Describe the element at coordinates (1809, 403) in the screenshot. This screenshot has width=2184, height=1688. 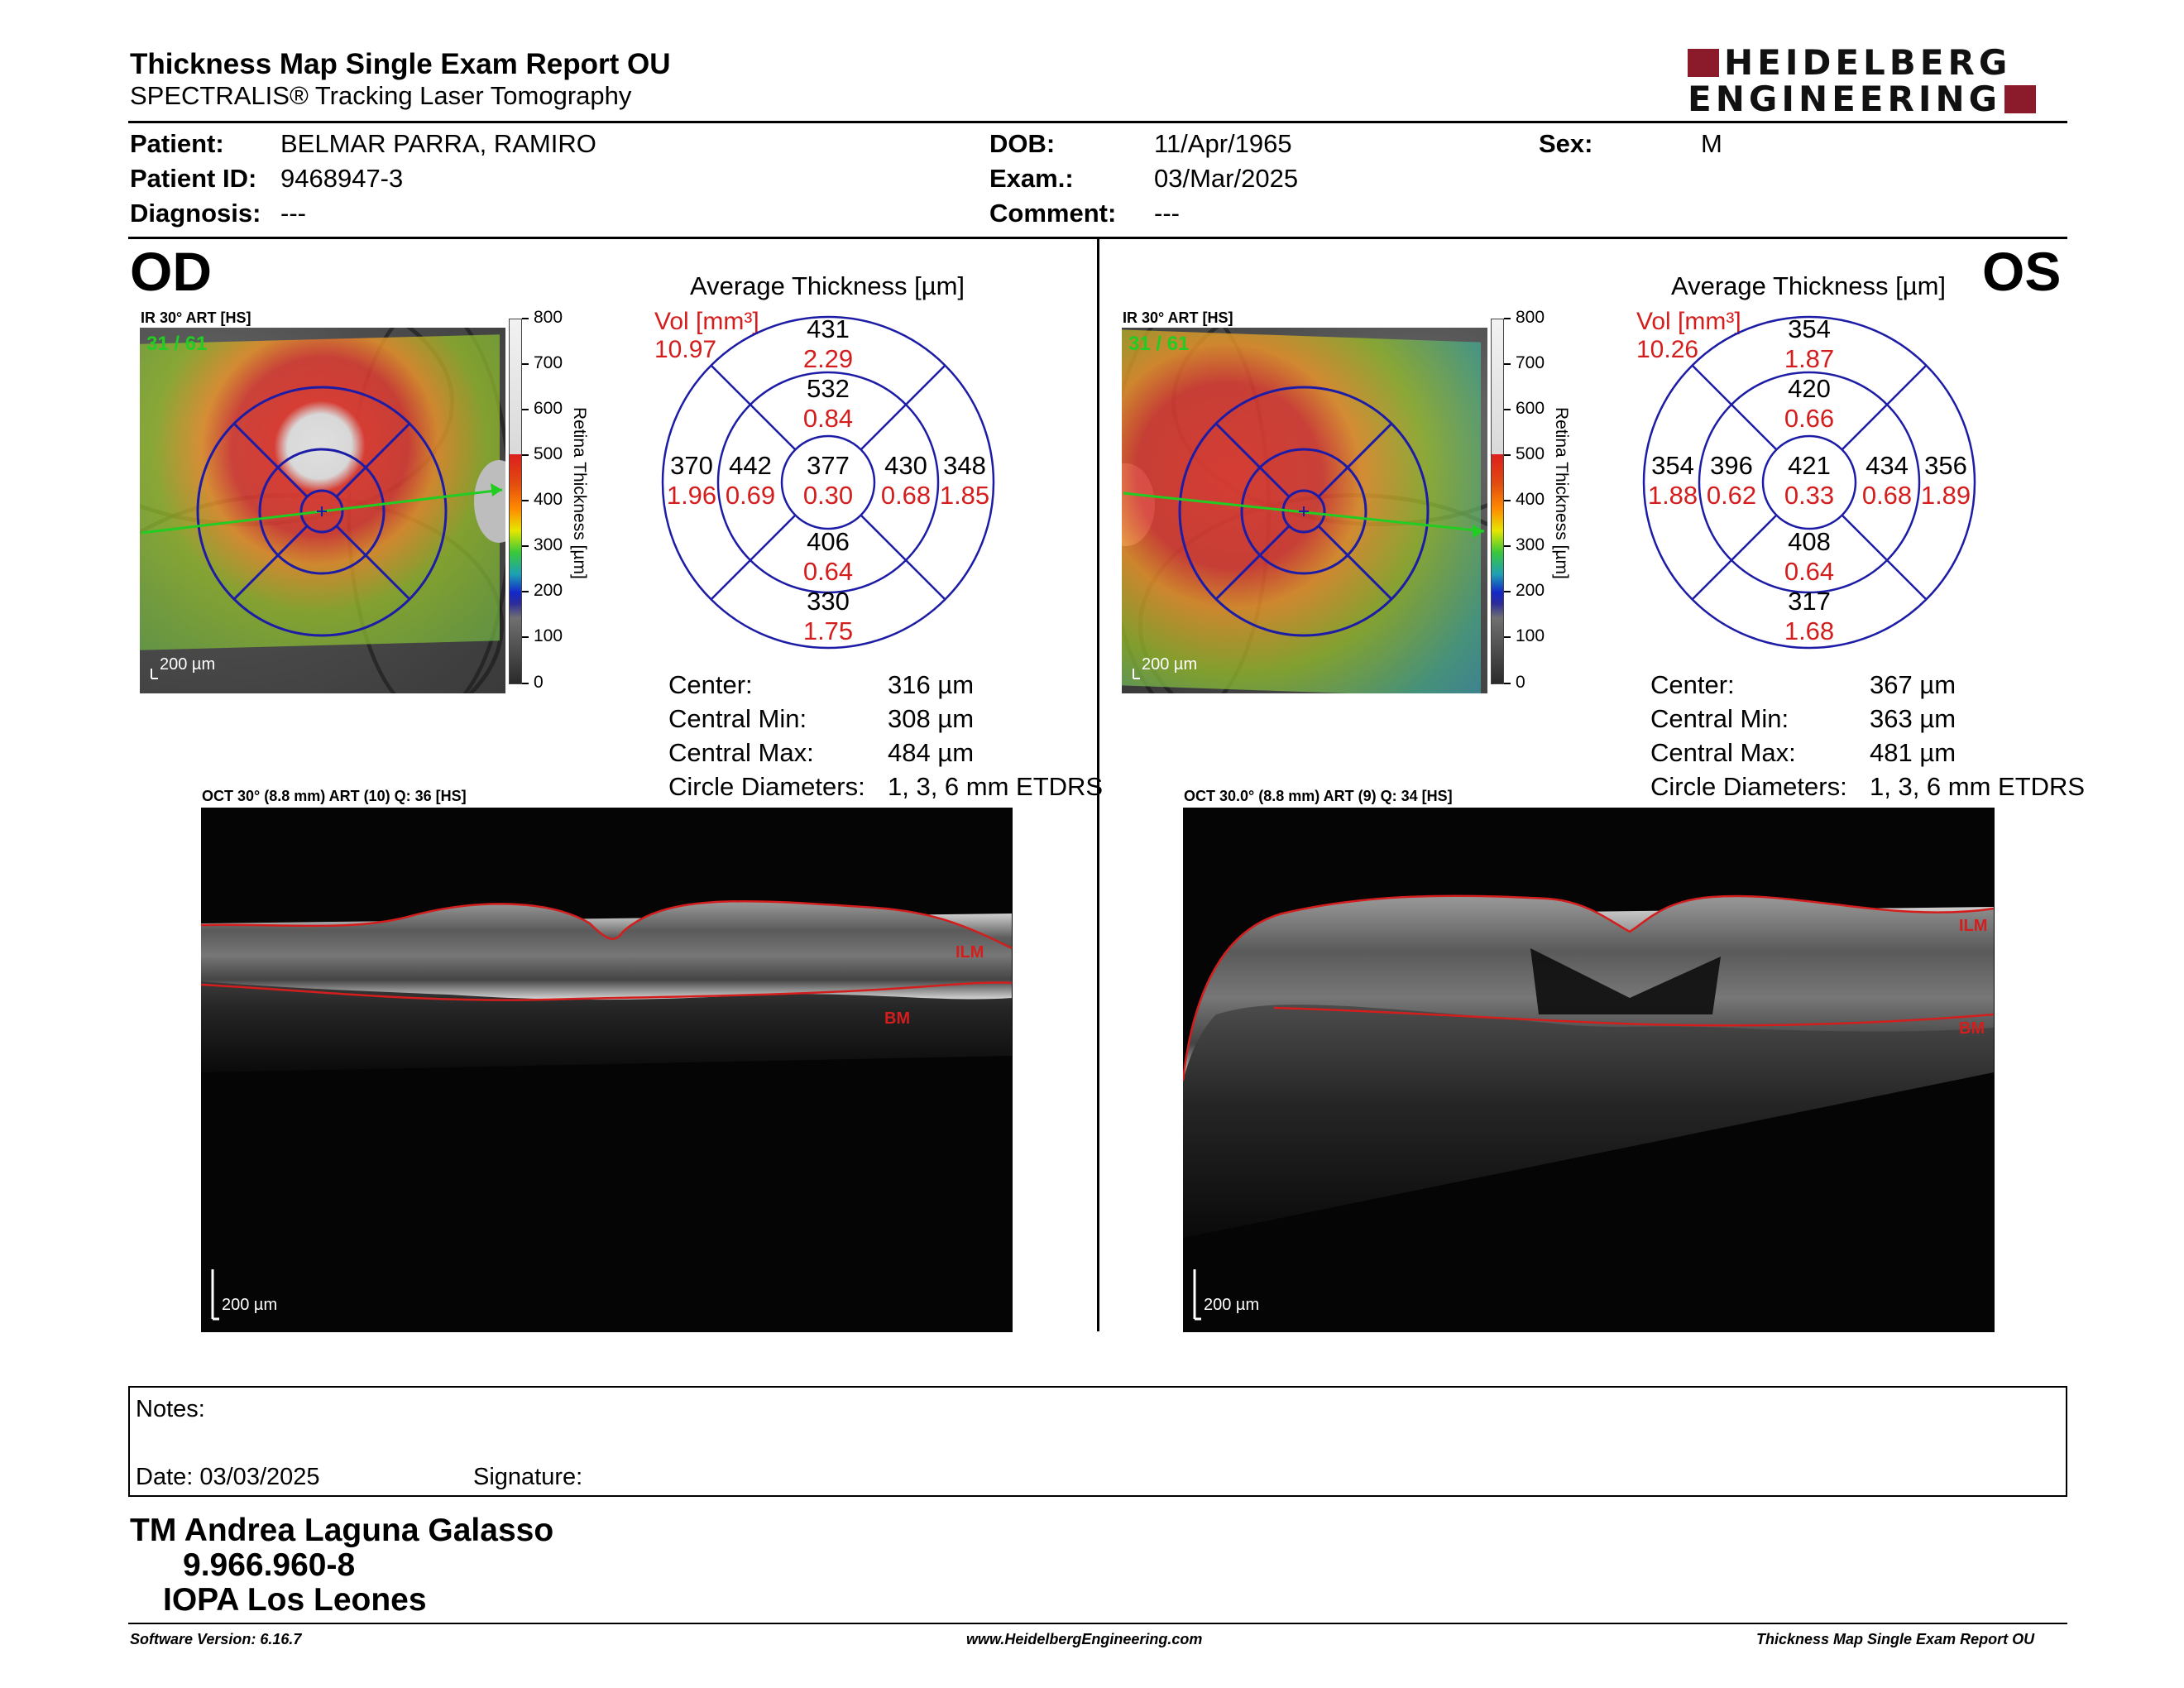
I see `os-inner-superior: 420 0.66` at that location.